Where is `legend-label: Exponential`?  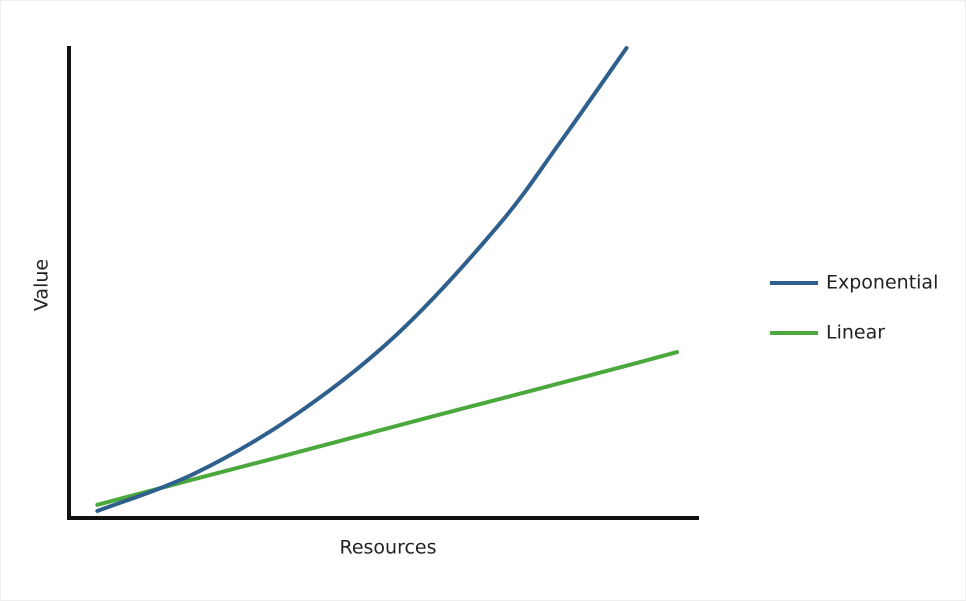 legend-label: Exponential is located at coordinates (882, 283).